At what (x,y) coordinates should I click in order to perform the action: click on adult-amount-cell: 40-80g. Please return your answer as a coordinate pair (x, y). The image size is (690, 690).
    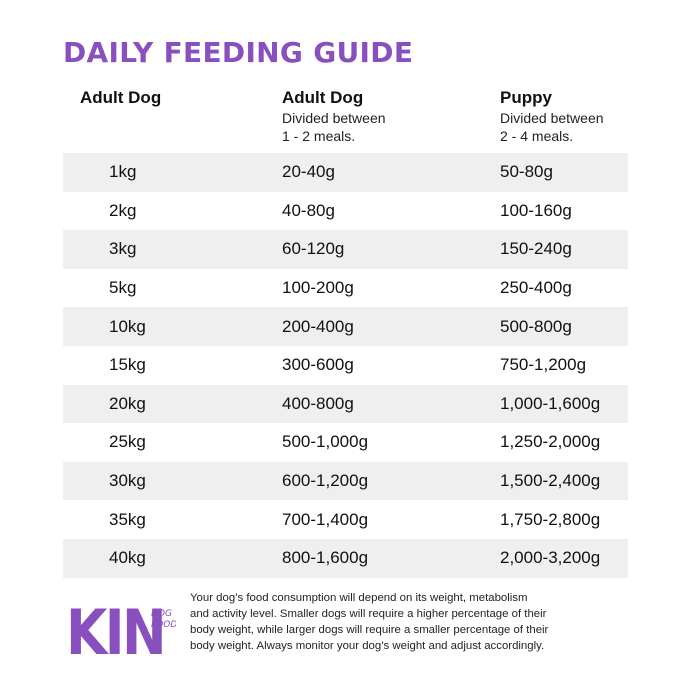
    Looking at the image, I should click on (308, 210).